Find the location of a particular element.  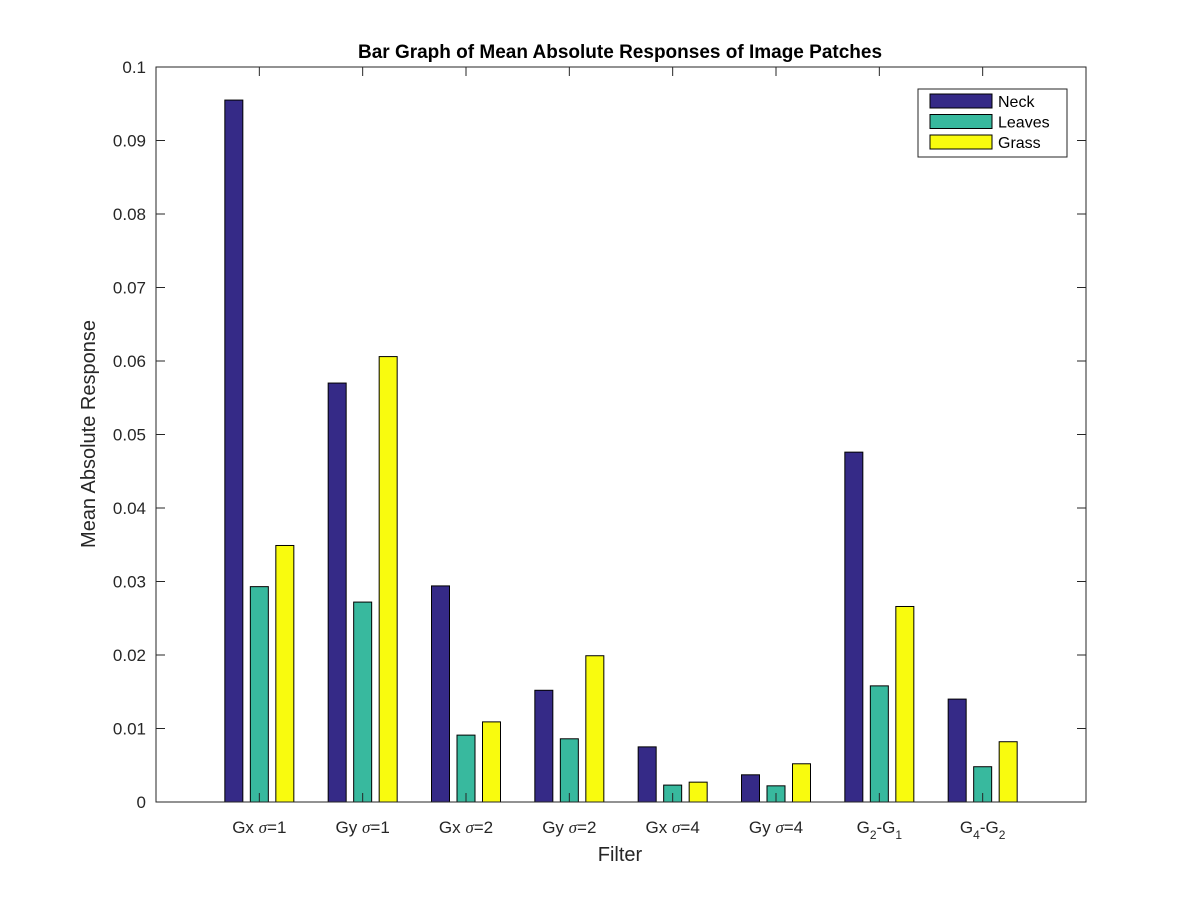

x-tick-label-3: Gy σ=2 is located at coordinates (569, 827).